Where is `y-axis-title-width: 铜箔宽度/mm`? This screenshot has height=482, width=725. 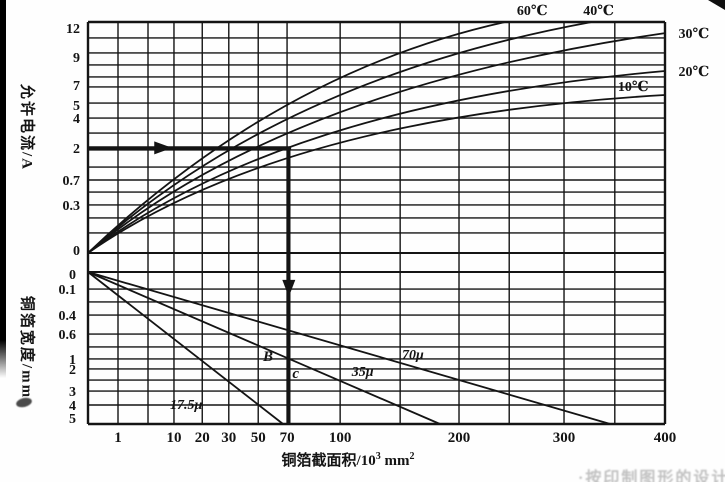 y-axis-title-width: 铜箔宽度/mm is located at coordinates (26, 347).